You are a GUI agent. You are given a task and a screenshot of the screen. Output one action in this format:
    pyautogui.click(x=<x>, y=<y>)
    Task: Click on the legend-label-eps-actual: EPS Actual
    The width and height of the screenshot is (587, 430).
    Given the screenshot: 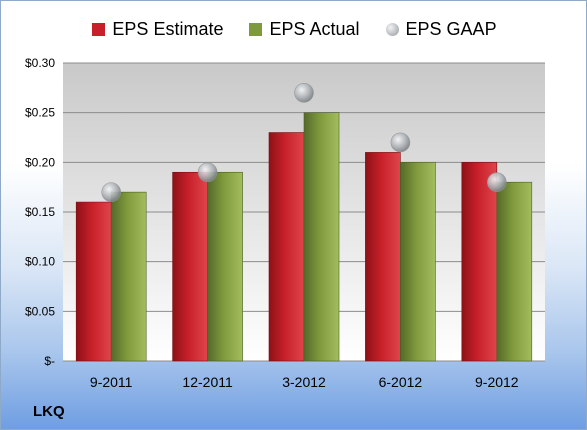 What is the action you would take?
    pyautogui.click(x=314, y=29)
    